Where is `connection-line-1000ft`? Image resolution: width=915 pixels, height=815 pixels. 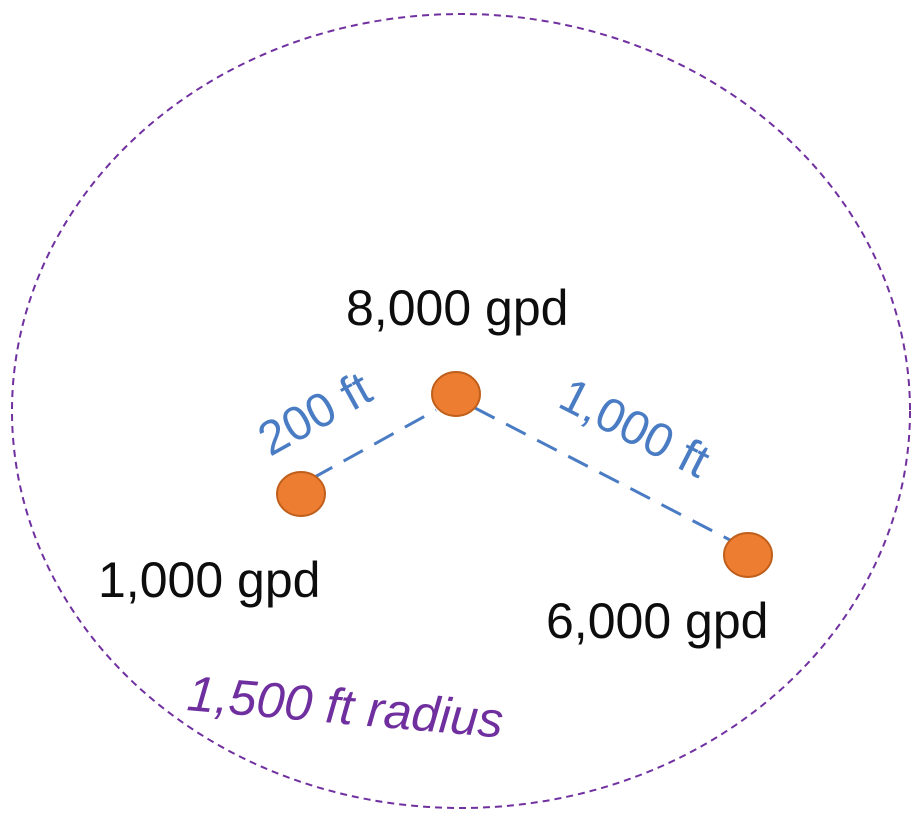 connection-line-1000ft is located at coordinates (602, 474).